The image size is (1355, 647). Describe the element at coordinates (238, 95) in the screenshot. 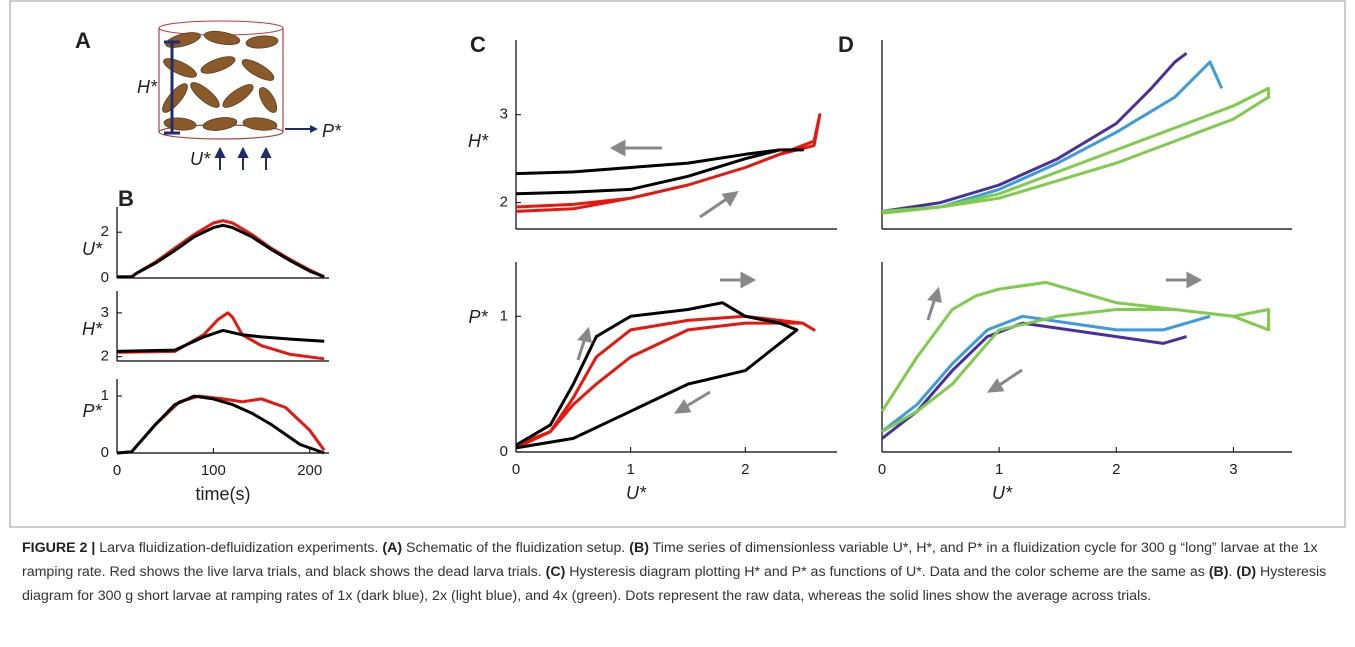

I see `schematic` at that location.